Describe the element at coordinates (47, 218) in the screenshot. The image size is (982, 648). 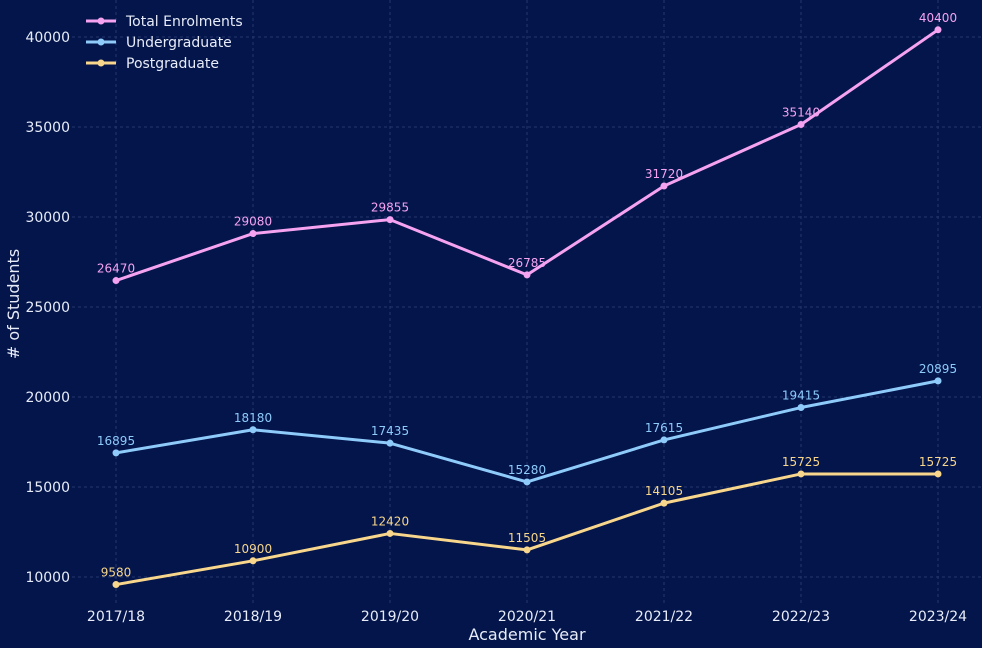
I see `y-tick-label: 30000` at that location.